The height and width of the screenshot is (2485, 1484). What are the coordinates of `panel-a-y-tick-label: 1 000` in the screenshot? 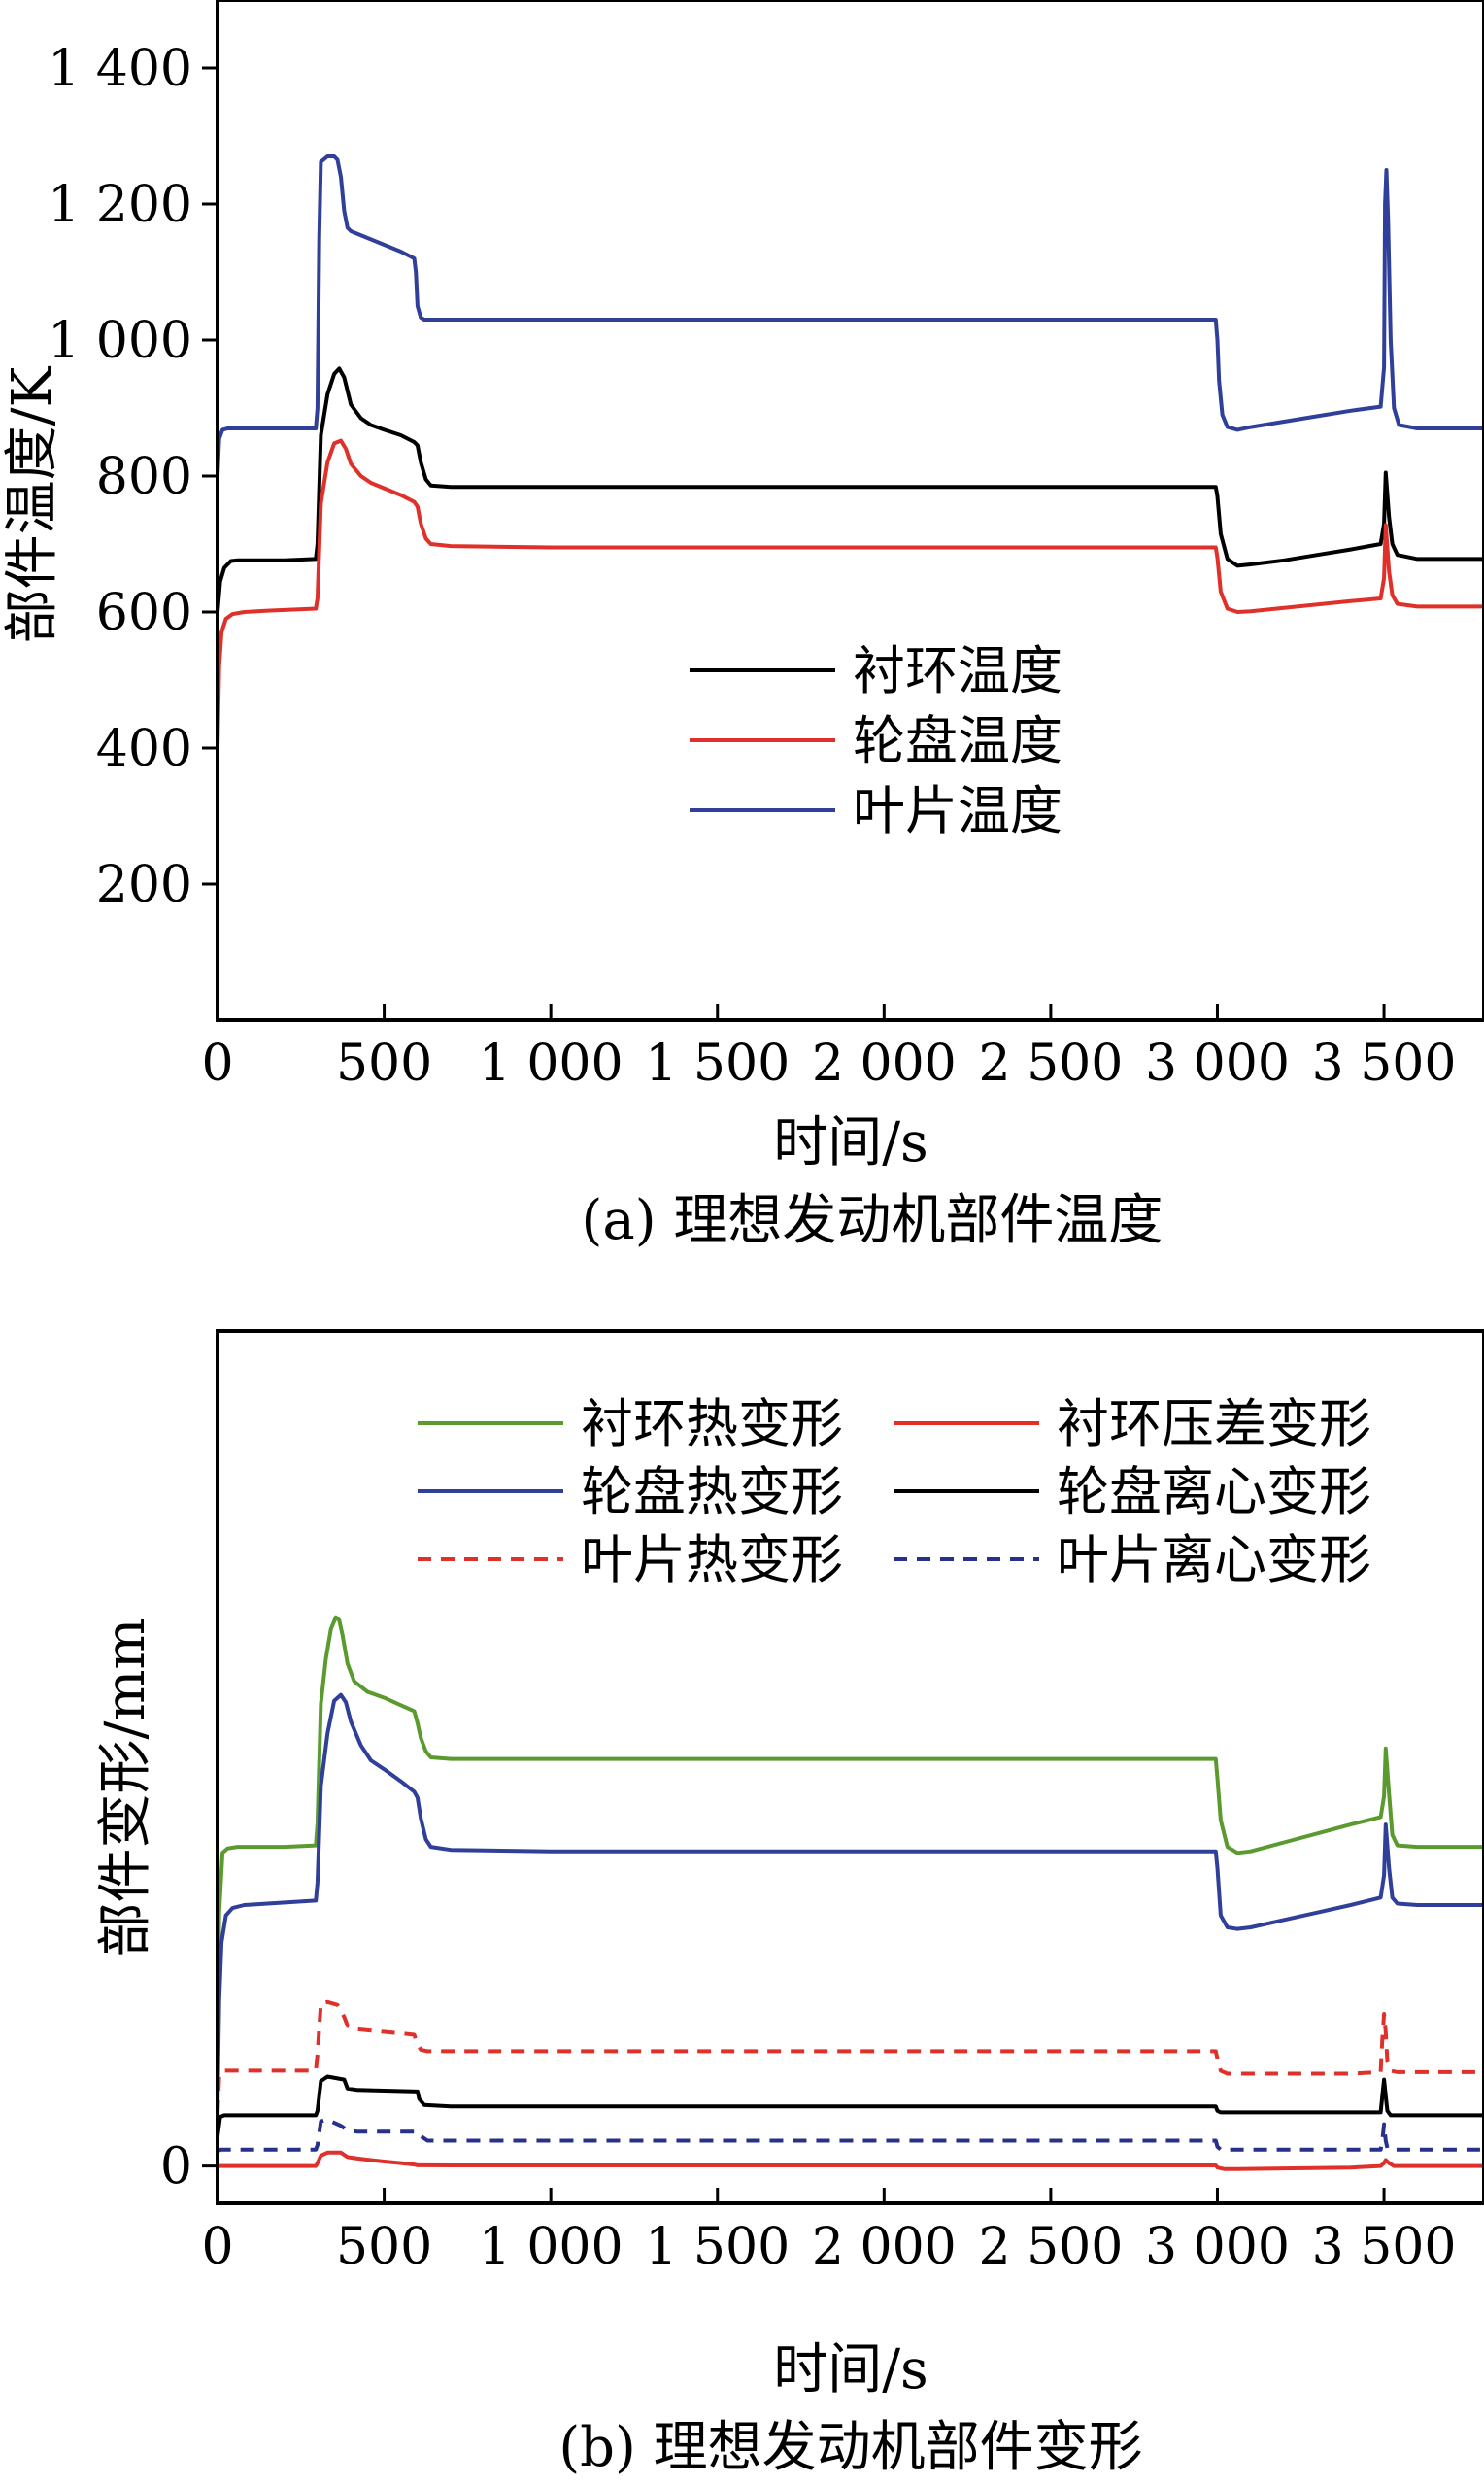 It's located at (120, 341).